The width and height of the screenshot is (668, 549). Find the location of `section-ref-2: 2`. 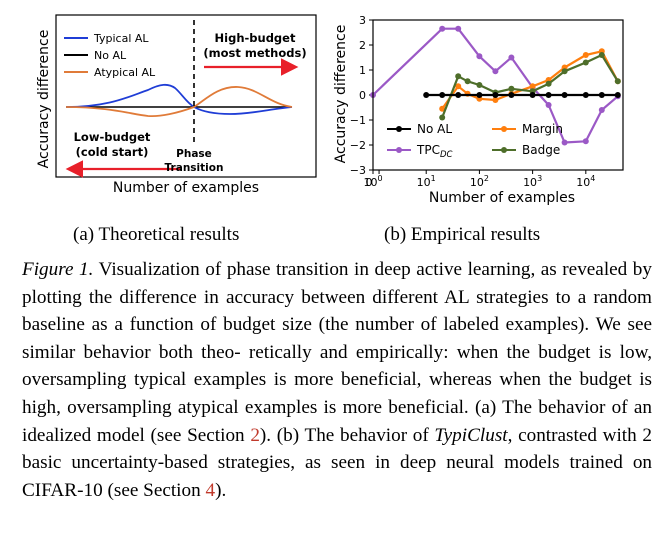

section-ref-2: 2 is located at coordinates (255, 435).